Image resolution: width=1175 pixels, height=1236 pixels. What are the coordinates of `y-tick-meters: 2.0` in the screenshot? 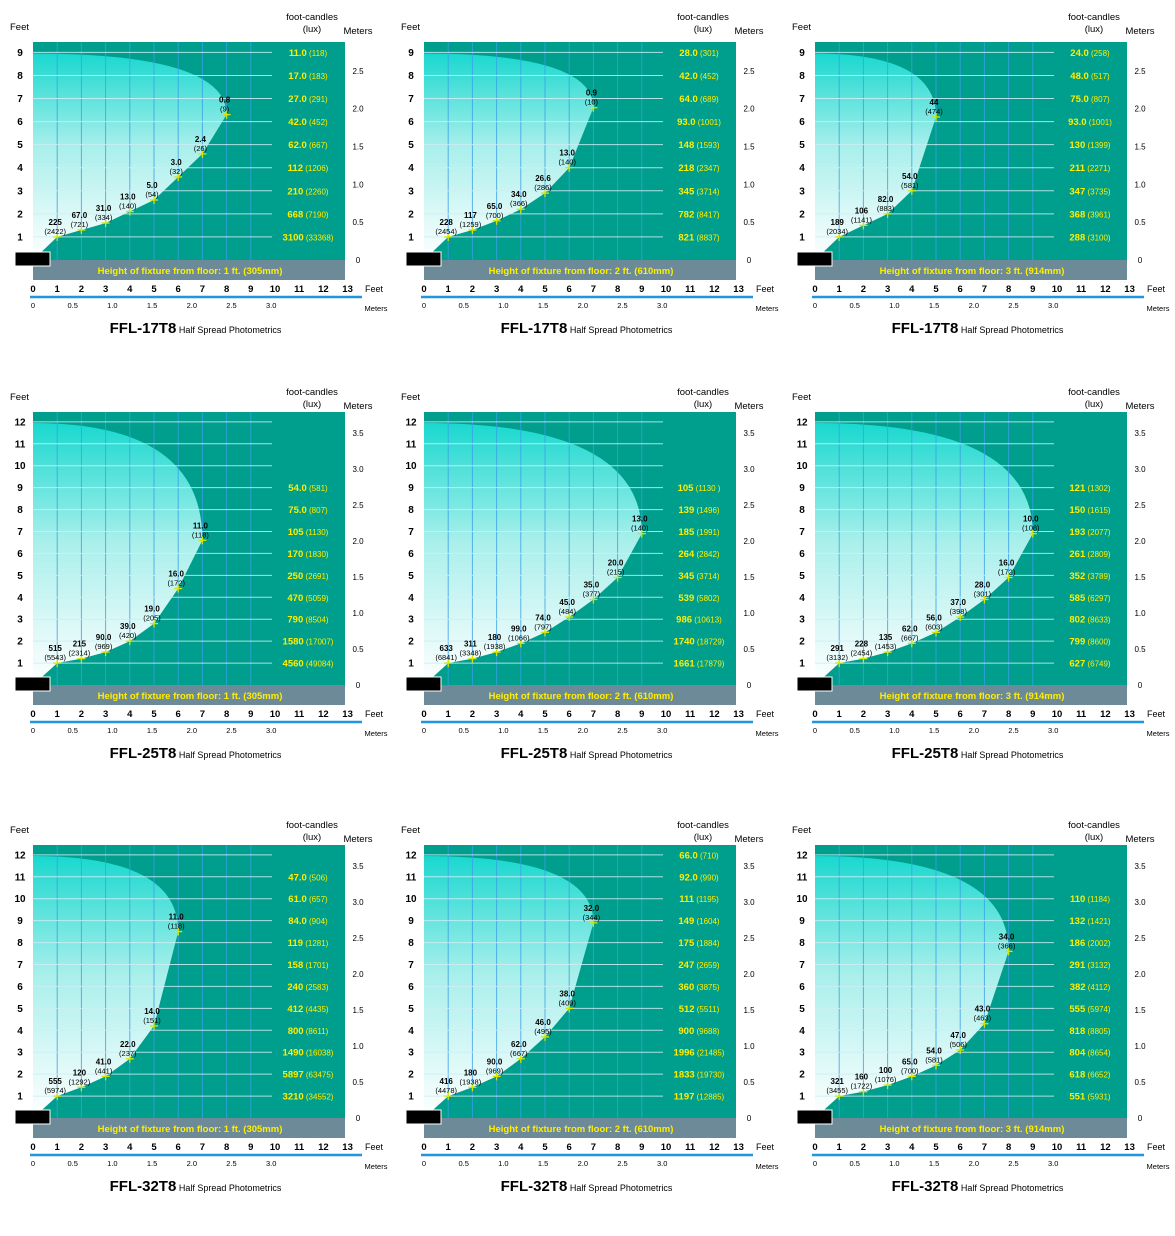 It's located at (358, 109).